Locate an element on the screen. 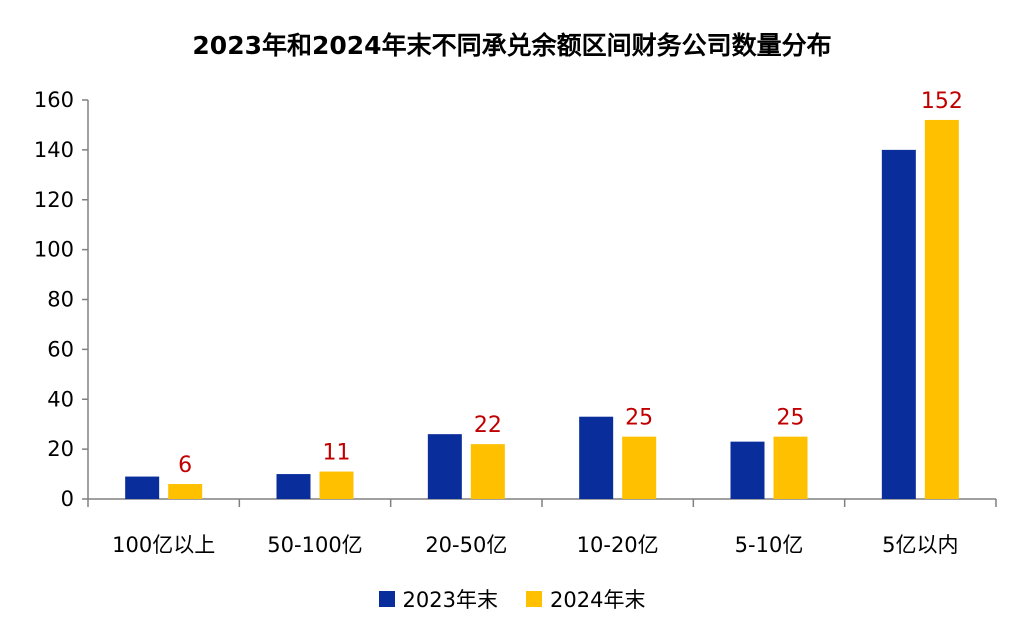 This screenshot has width=1024, height=640. y-axis: 0 20 40 60 80 100 120 140 160 is located at coordinates (61, 299).